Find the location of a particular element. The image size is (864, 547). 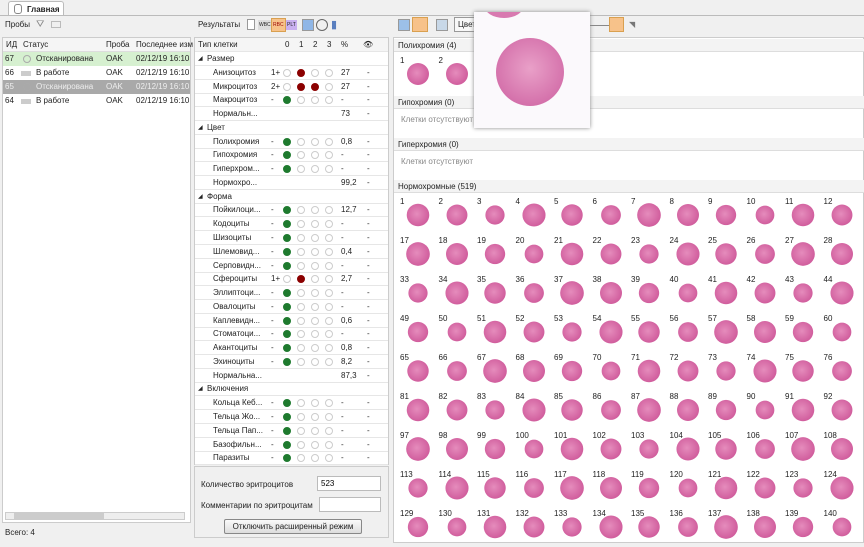

cell-thumbnail: 86 is located at coordinates (610, 411).